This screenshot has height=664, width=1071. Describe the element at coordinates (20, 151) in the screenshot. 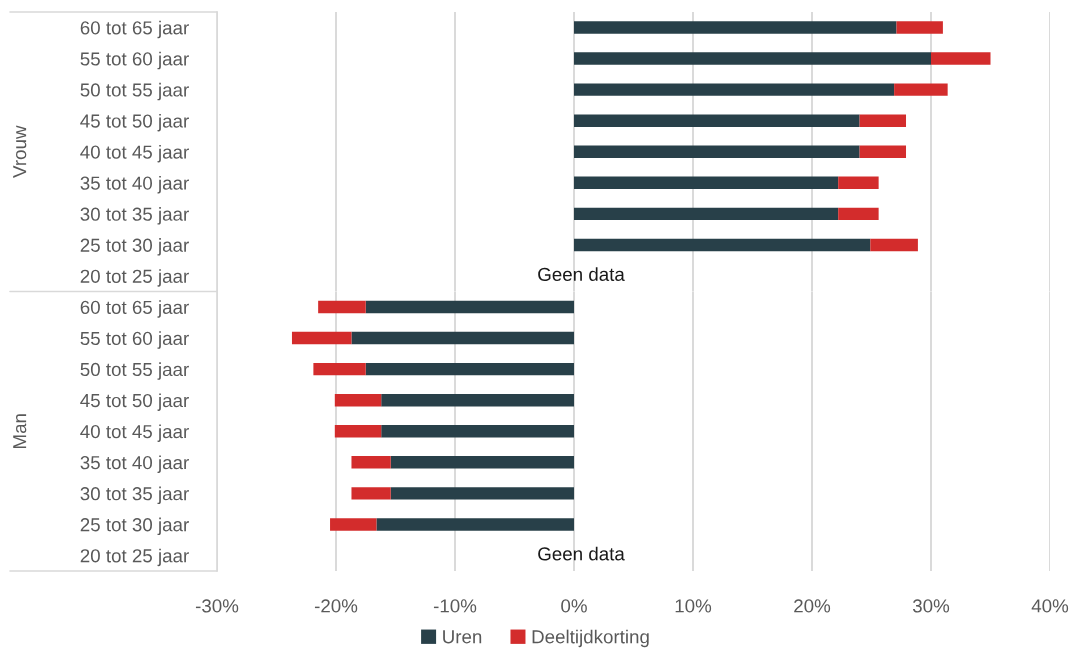

I see `y-axis-title: Vrouw` at that location.